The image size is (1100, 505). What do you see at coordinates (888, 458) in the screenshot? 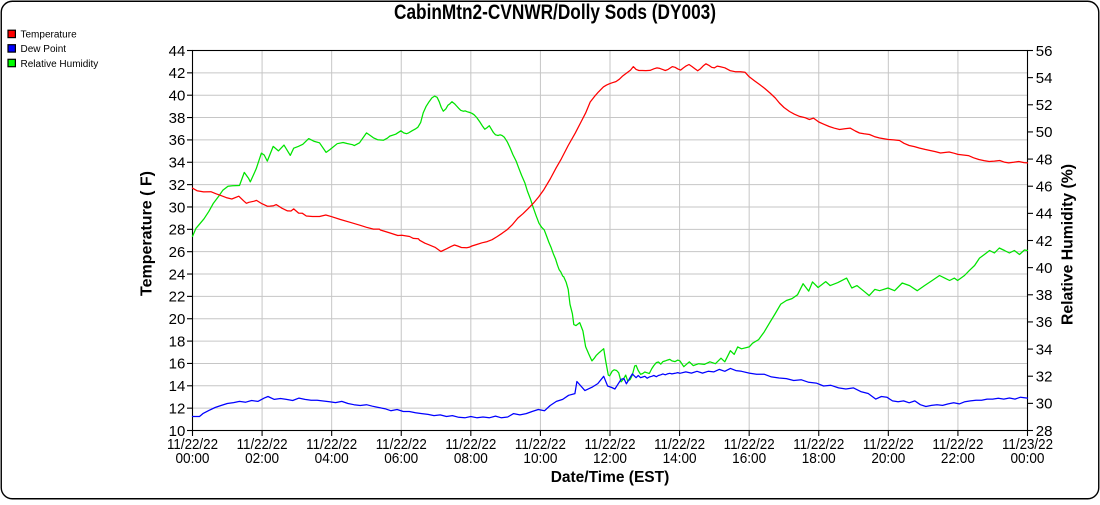
I see `svg-text: 20:00` at bounding box center [888, 458].